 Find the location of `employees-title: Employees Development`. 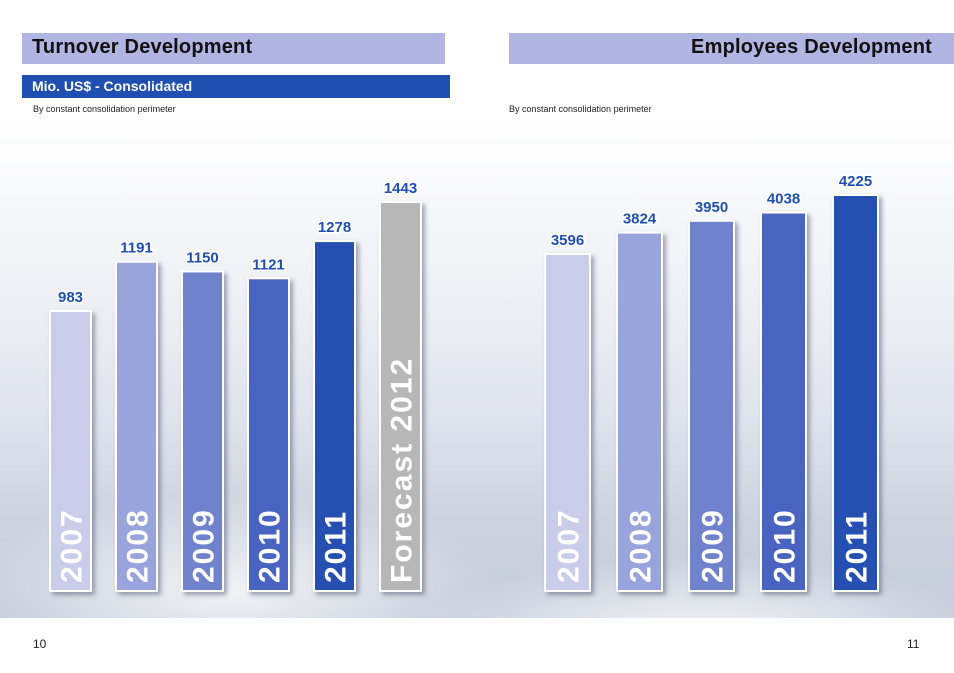

employees-title: Employees Development is located at coordinates (811, 47).